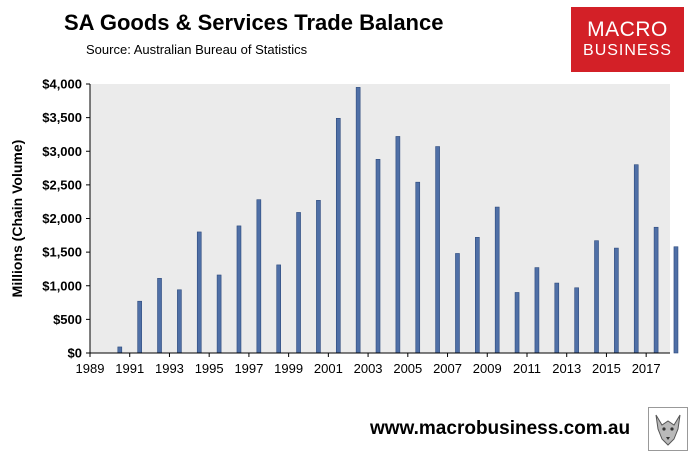  What do you see at coordinates (67, 319) in the screenshot?
I see `y-tick-label: $500` at bounding box center [67, 319].